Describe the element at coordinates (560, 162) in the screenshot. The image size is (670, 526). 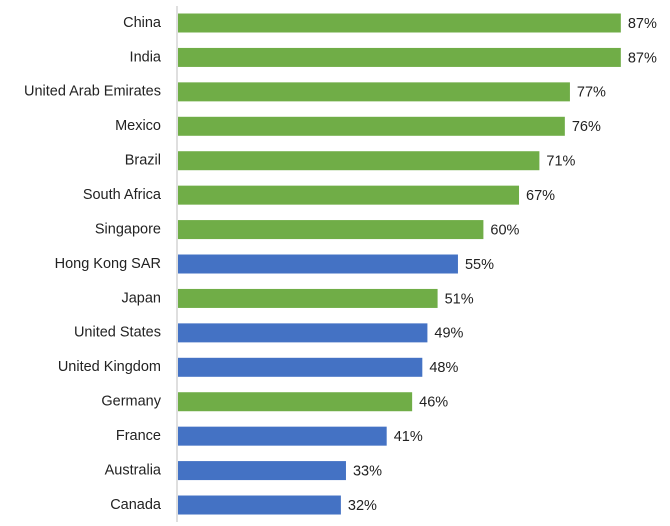
I see `value-label: 71%` at that location.